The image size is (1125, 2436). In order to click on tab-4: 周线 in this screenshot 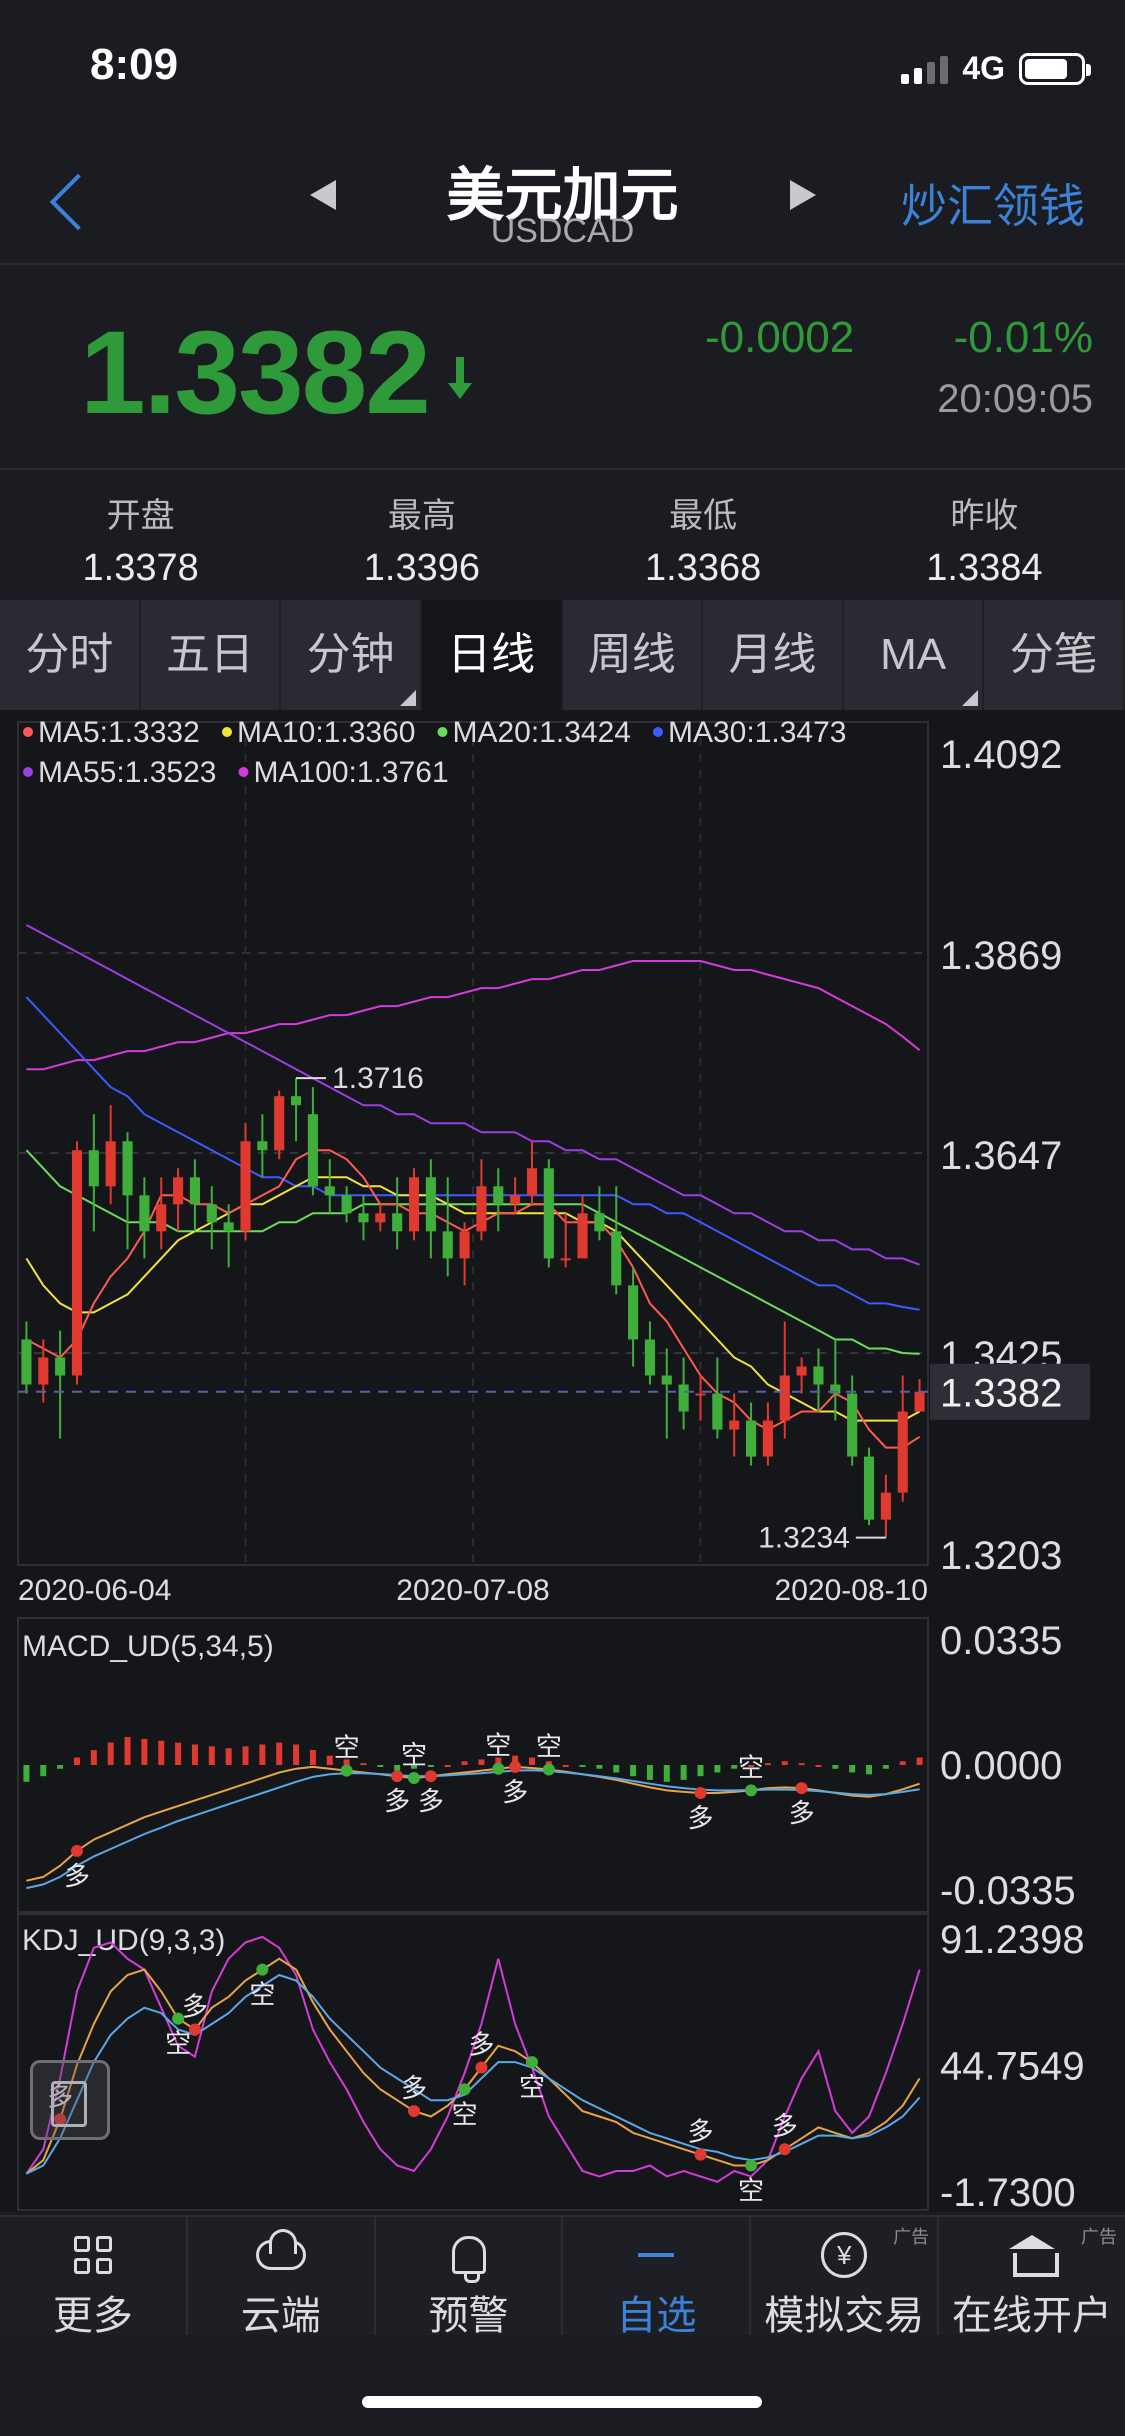, I will do `click(633, 655)`.